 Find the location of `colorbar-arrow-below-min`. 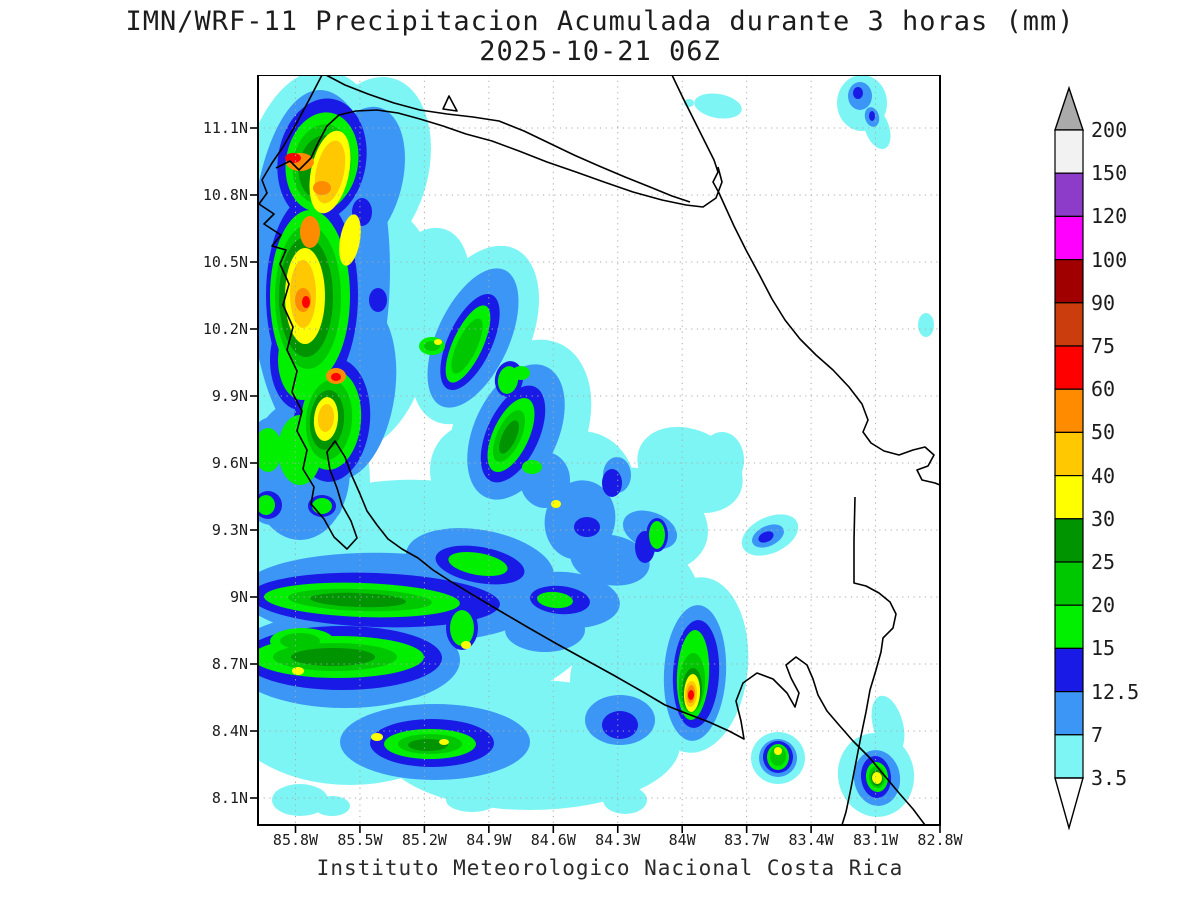

colorbar-arrow-below-min is located at coordinates (1069, 804).